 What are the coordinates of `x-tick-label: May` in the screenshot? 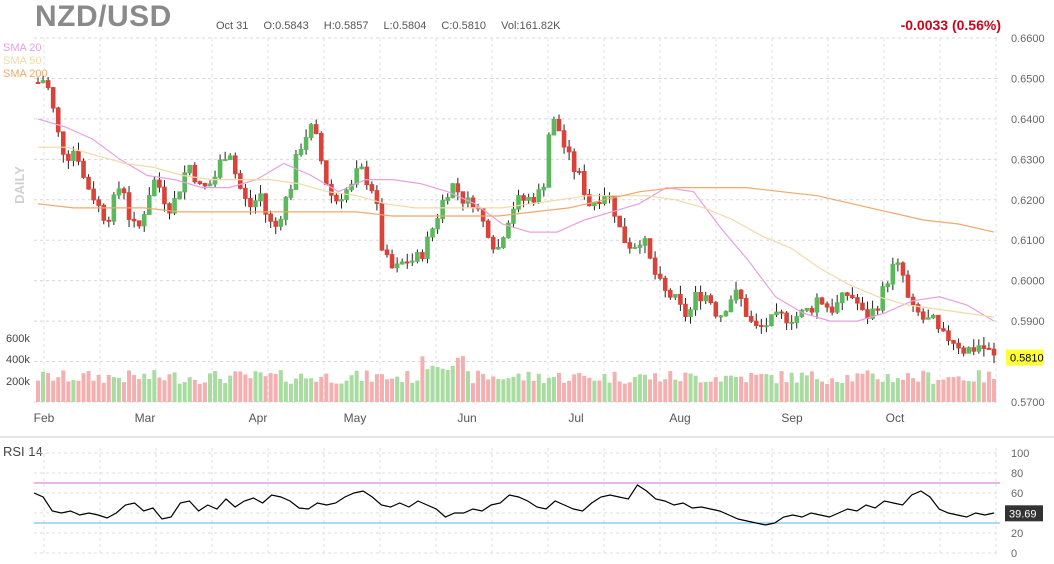 It's located at (355, 418).